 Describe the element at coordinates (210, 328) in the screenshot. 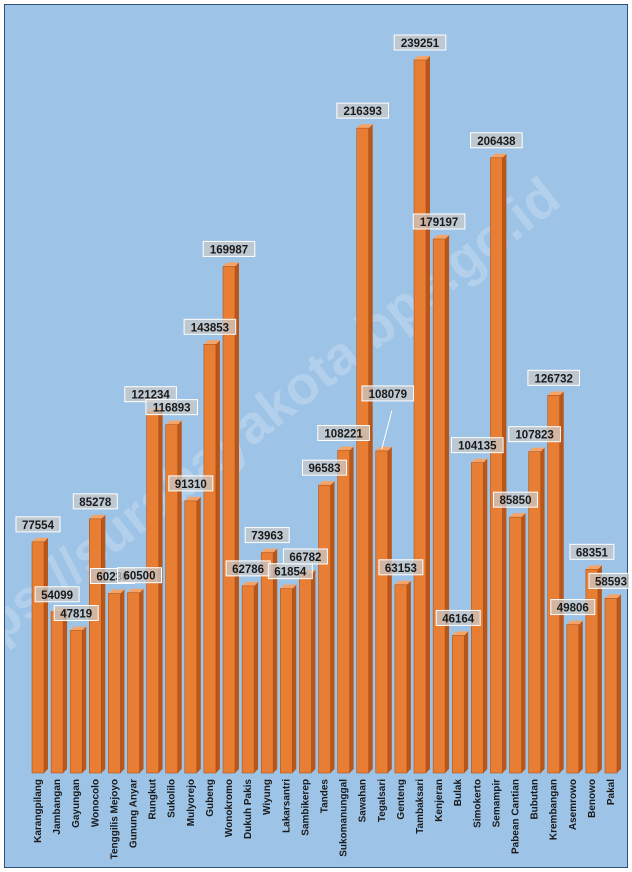

I see `data-label-10: 143853` at that location.